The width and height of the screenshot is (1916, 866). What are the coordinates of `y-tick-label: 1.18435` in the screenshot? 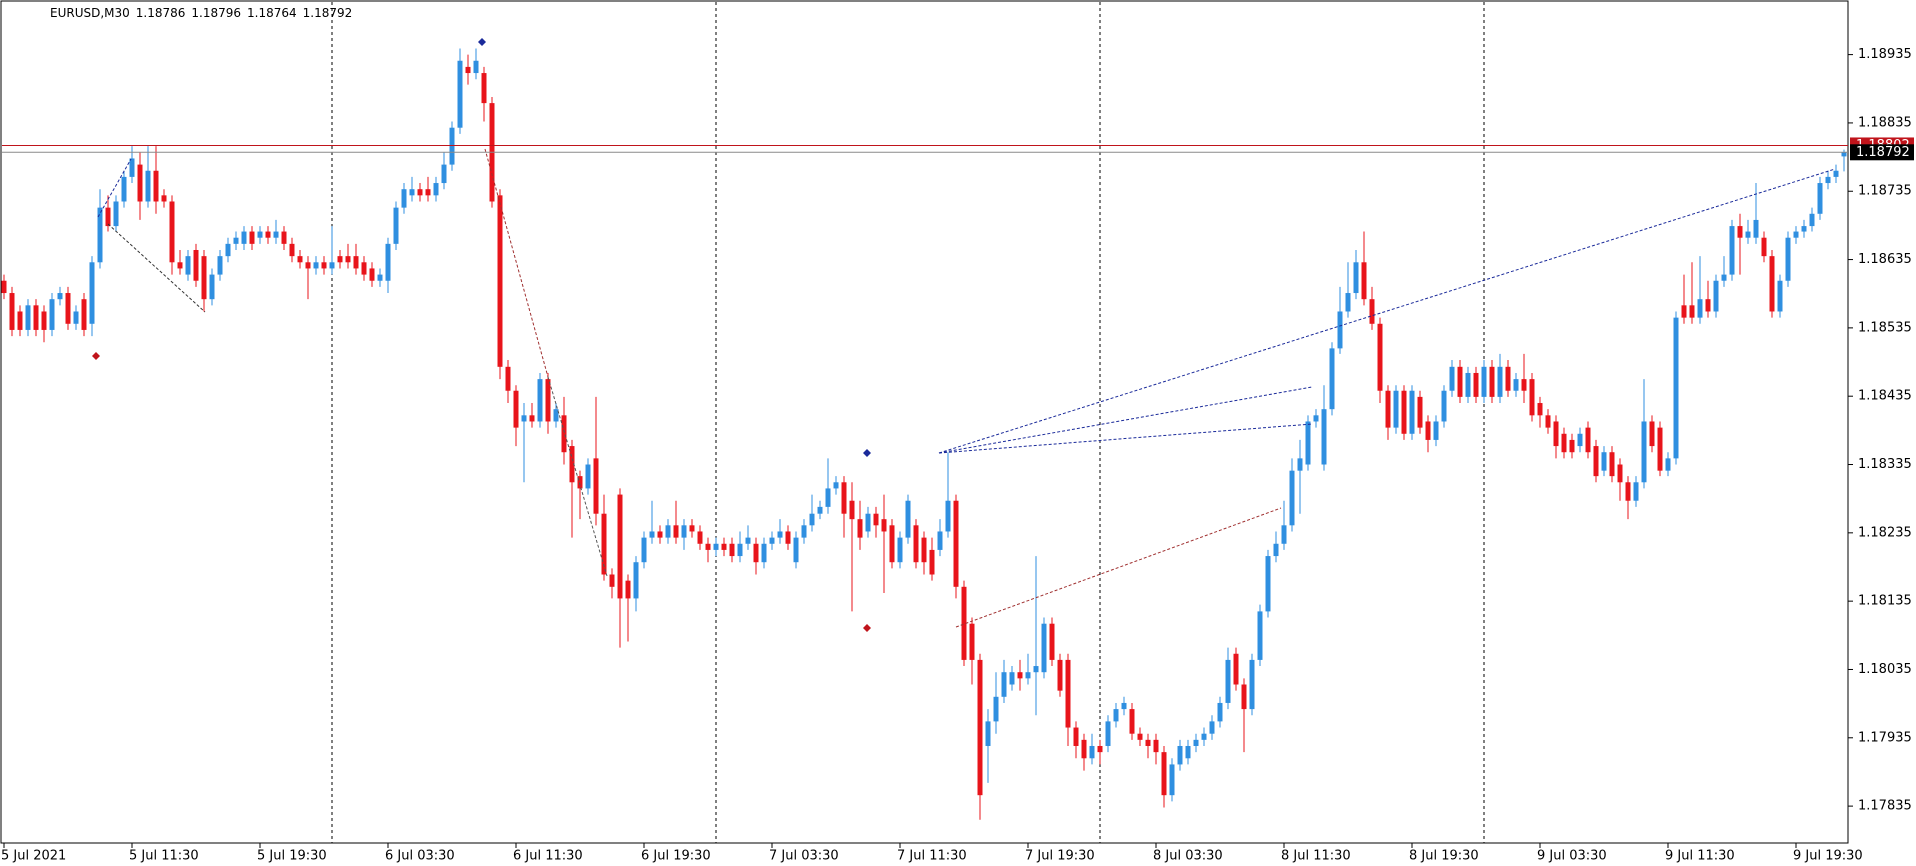 It's located at (1885, 396).